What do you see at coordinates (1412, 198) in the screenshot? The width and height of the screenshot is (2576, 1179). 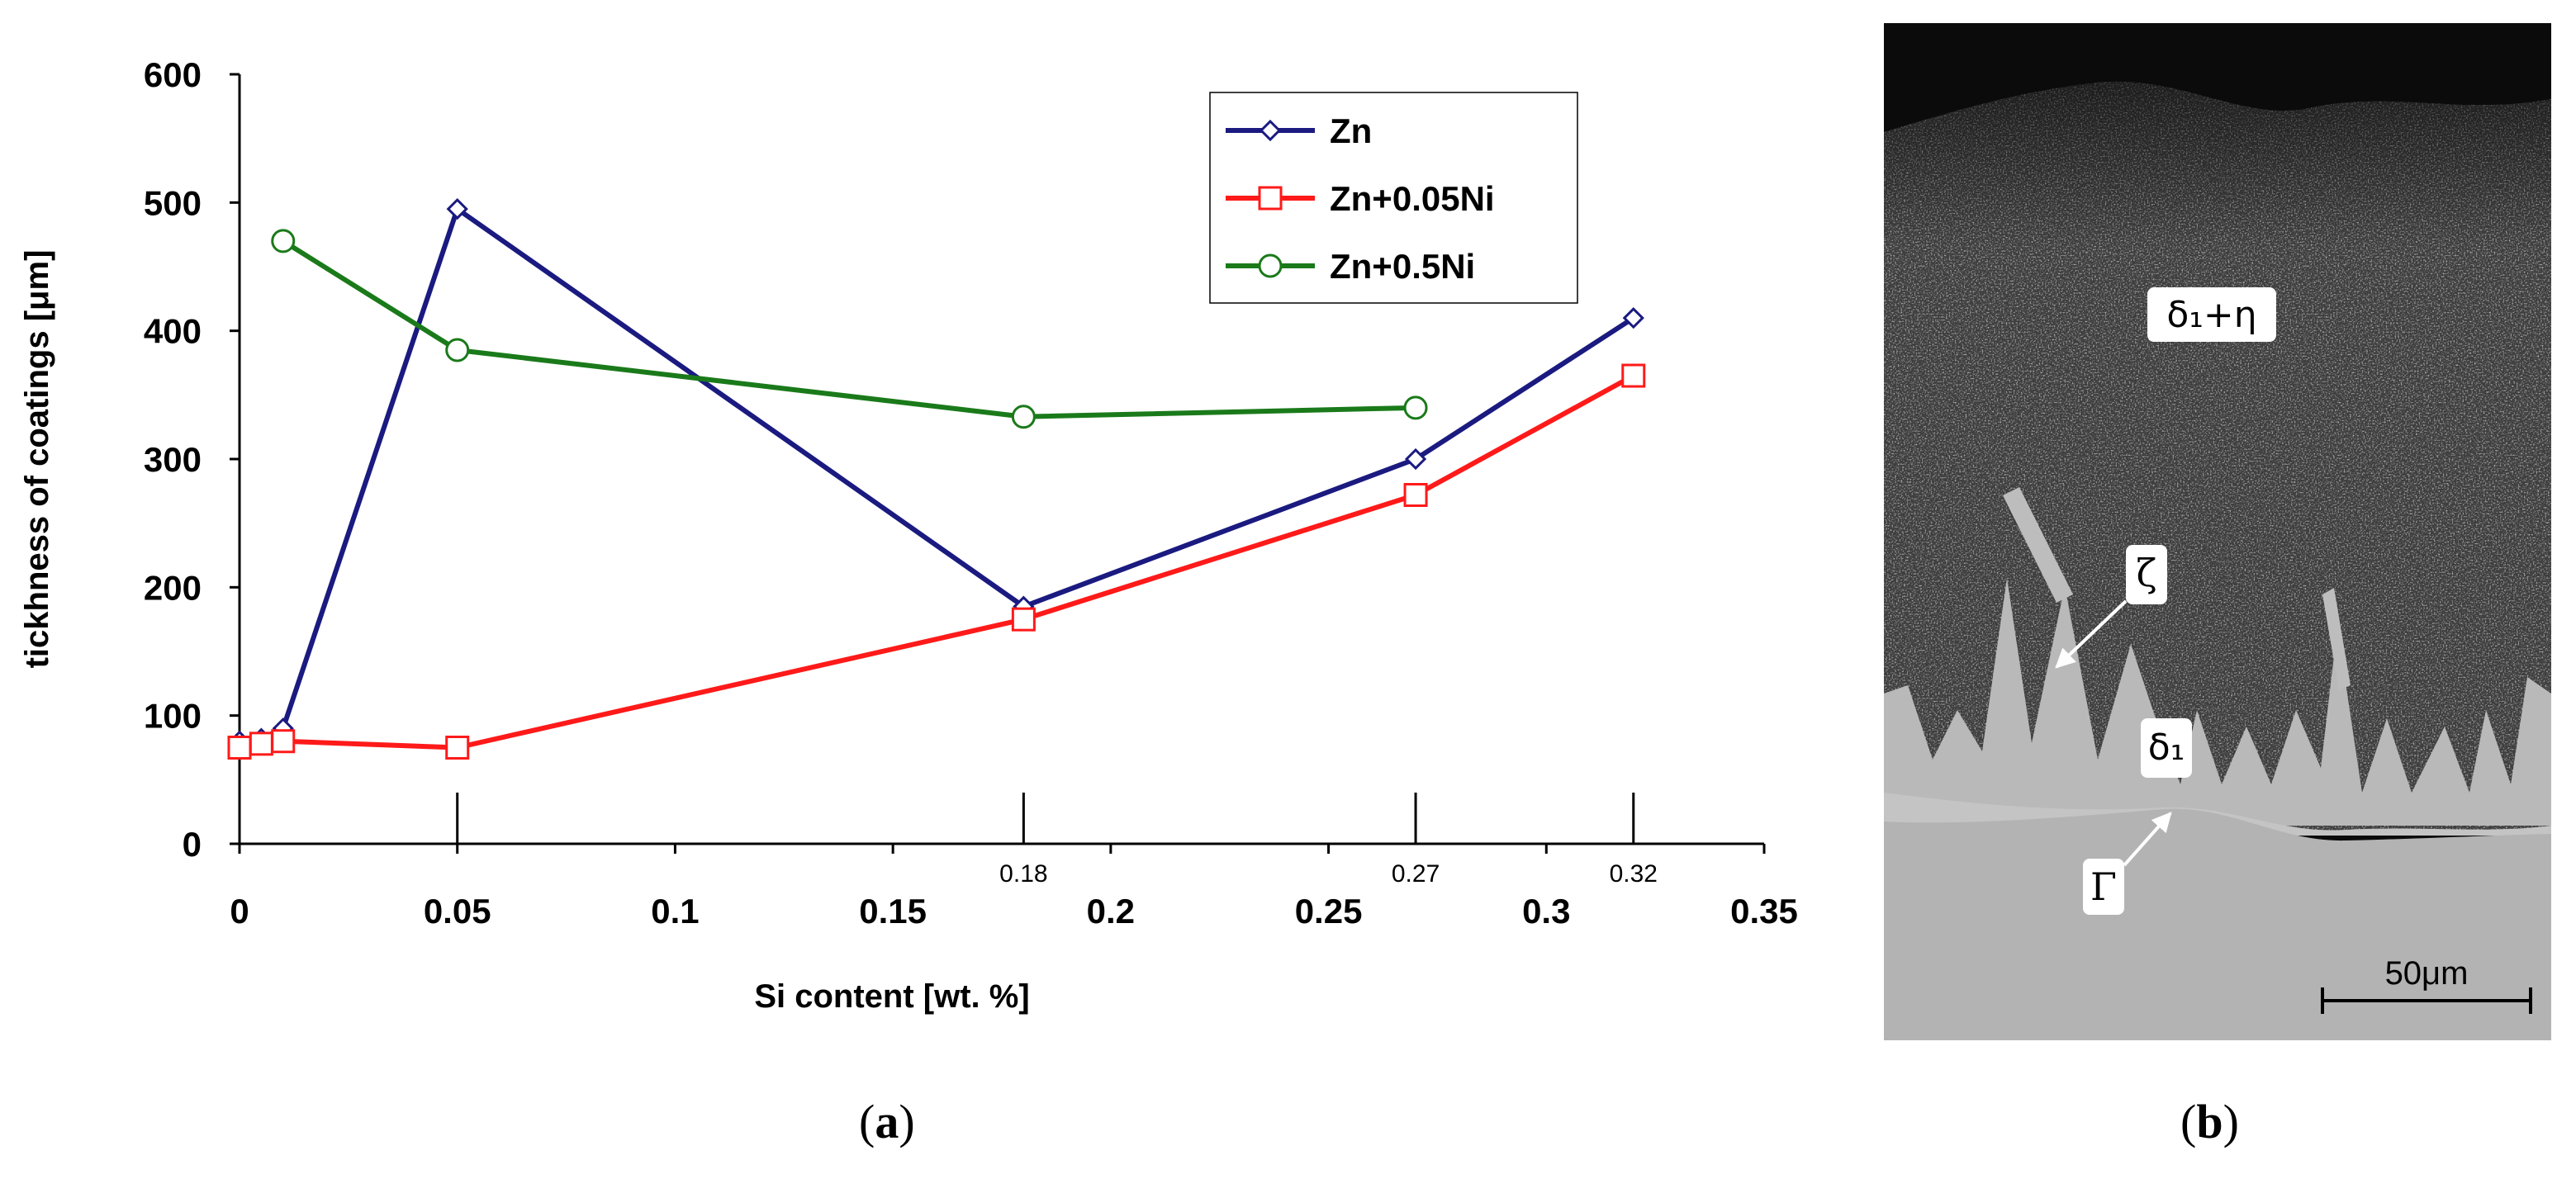 I see `legend-label: Zn+0.05Ni` at bounding box center [1412, 198].